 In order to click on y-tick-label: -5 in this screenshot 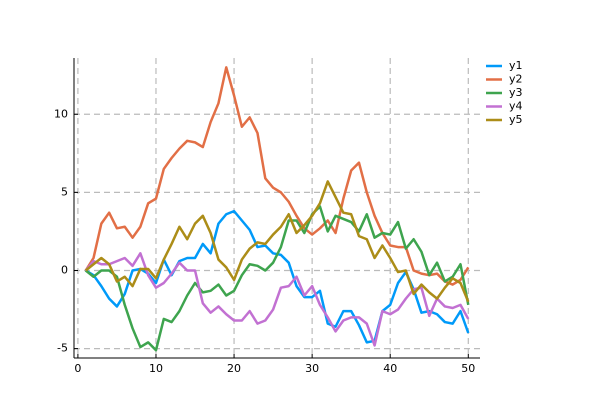, I will do `click(62, 348)`.